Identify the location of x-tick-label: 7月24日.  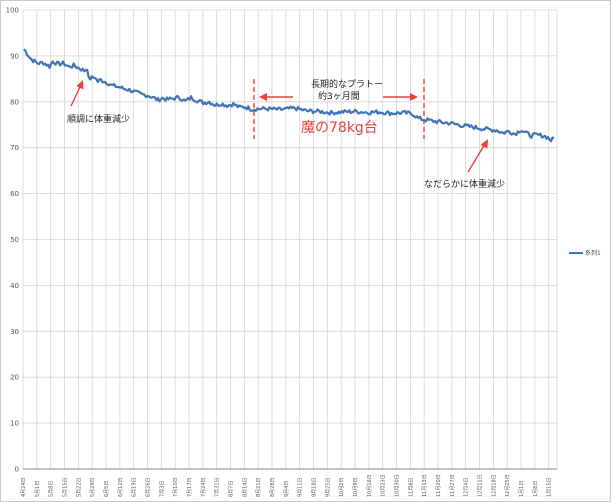
(204, 487).